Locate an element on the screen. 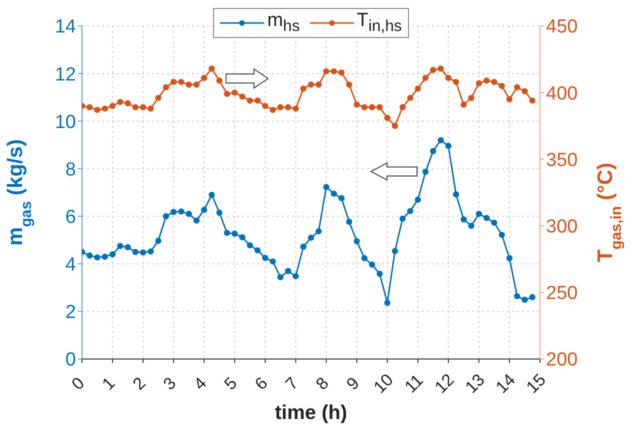  x-tick-label: 9 is located at coordinates (352, 384).